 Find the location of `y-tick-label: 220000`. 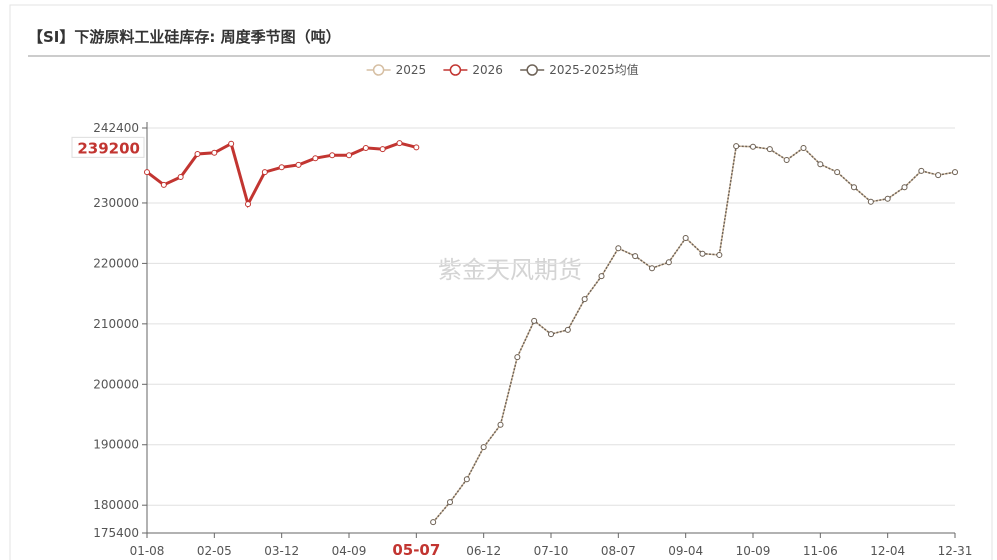

y-tick-label: 220000 is located at coordinates (116, 263).